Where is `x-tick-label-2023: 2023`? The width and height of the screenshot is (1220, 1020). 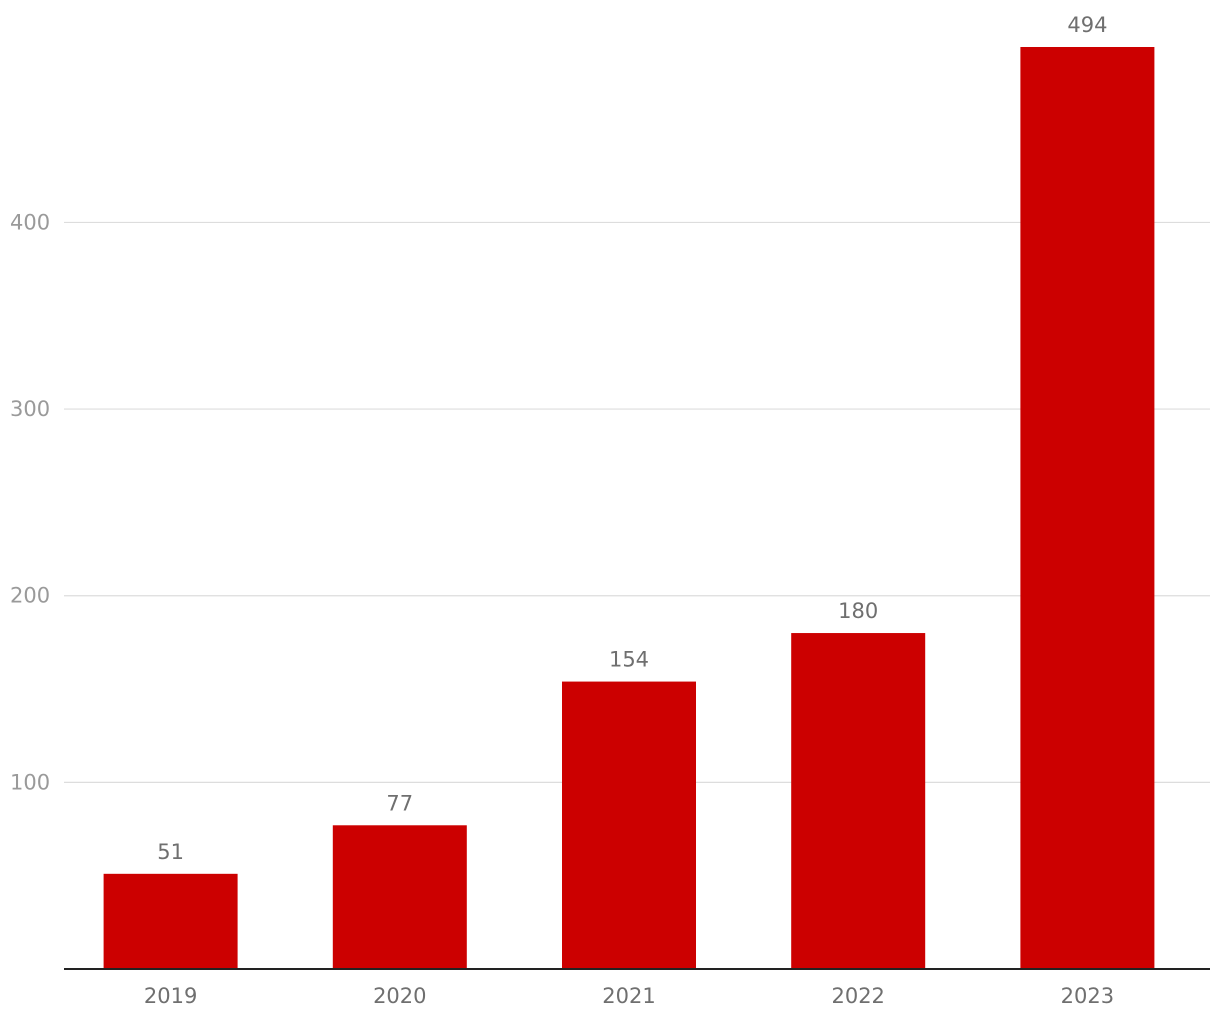 x-tick-label-2023: 2023 is located at coordinates (1087, 996).